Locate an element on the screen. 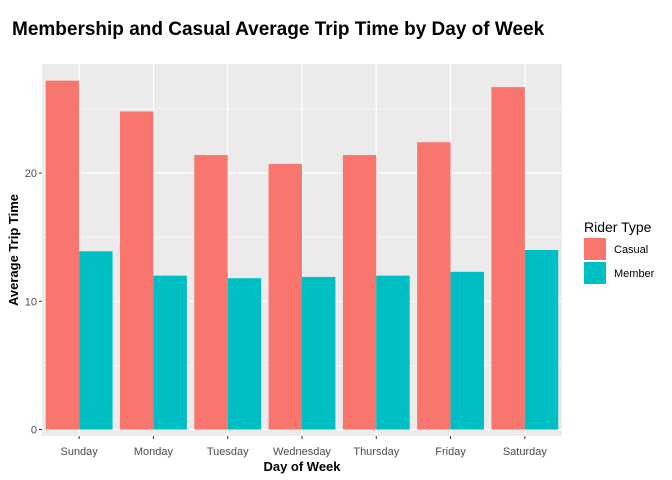 The height and width of the screenshot is (480, 672). x-tick-label: Saturday is located at coordinates (525, 452).